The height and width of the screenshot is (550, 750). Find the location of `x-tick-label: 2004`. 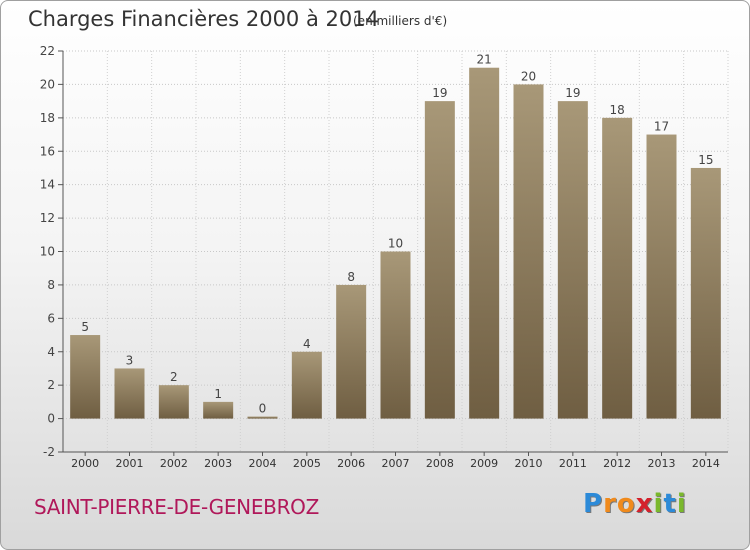

x-tick-label: 2004 is located at coordinates (263, 463).